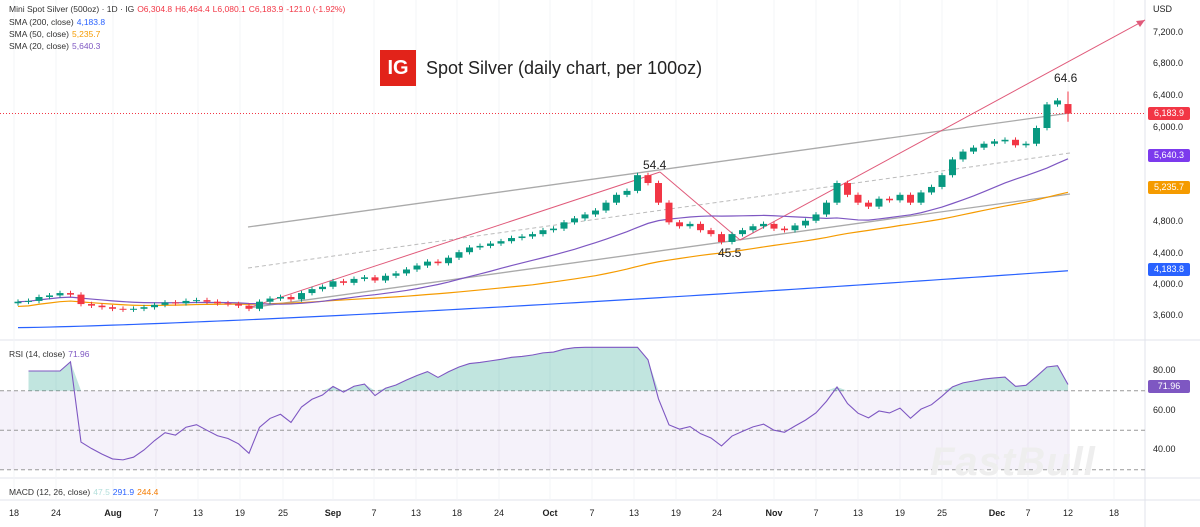 This screenshot has width=1200, height=527. What do you see at coordinates (1068, 513) in the screenshot?
I see `time-tick: 12` at bounding box center [1068, 513].